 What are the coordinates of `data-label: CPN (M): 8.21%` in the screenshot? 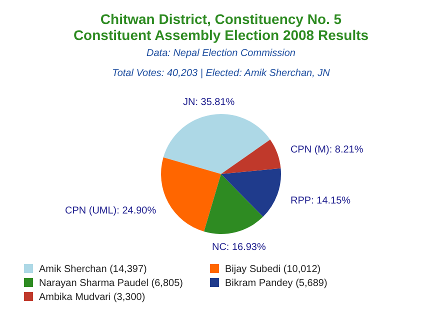 It's located at (327, 150).